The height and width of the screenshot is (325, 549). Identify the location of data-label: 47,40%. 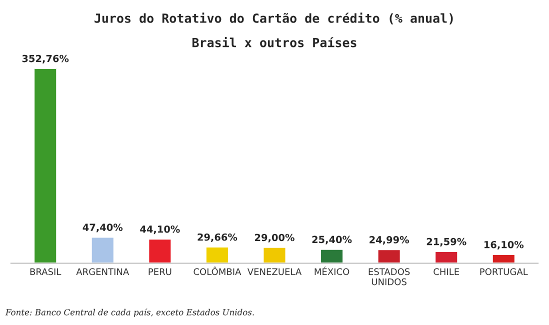
(102, 228).